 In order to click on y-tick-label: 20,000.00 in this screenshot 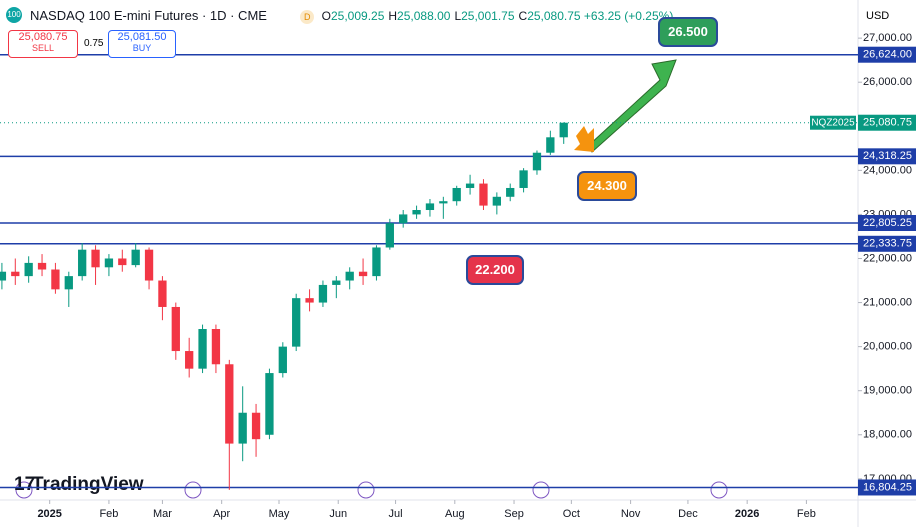, I will do `click(887, 347)`.